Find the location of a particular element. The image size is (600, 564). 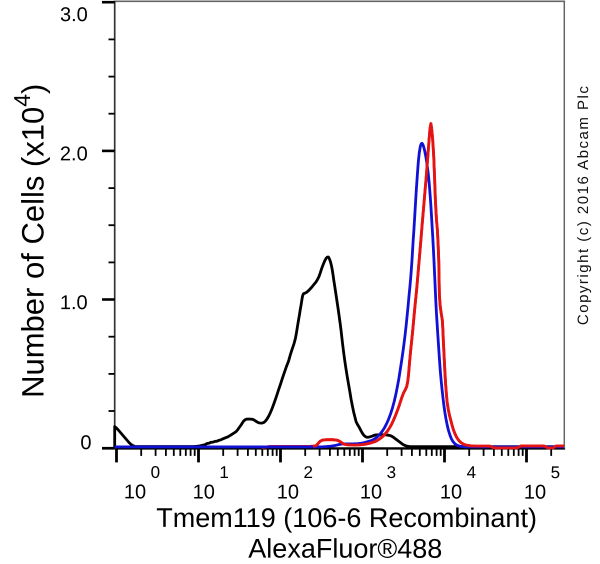

svg-text: Copyright (c) 2016 Abcam Plc is located at coordinates (583, 205).